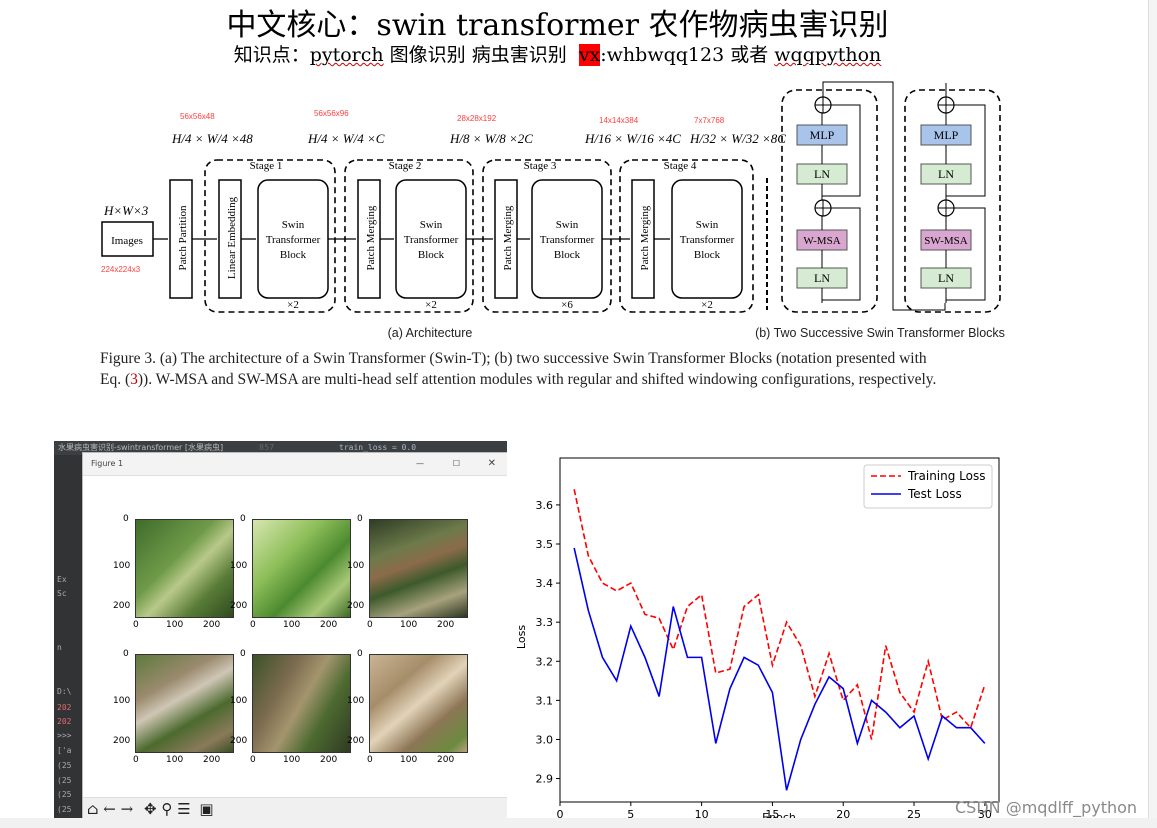 The image size is (1157, 828). Describe the element at coordinates (985, 814) in the screenshot. I see `x-tick-label: 30` at that location.